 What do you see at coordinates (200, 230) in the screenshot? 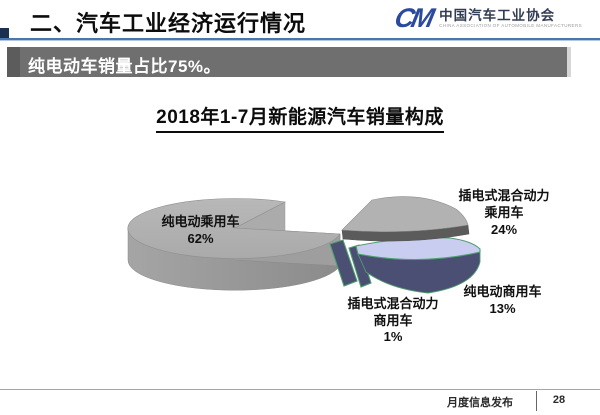
I see `pie-label-bev-passenger: 纯电动乘用车 62%` at bounding box center [200, 230].